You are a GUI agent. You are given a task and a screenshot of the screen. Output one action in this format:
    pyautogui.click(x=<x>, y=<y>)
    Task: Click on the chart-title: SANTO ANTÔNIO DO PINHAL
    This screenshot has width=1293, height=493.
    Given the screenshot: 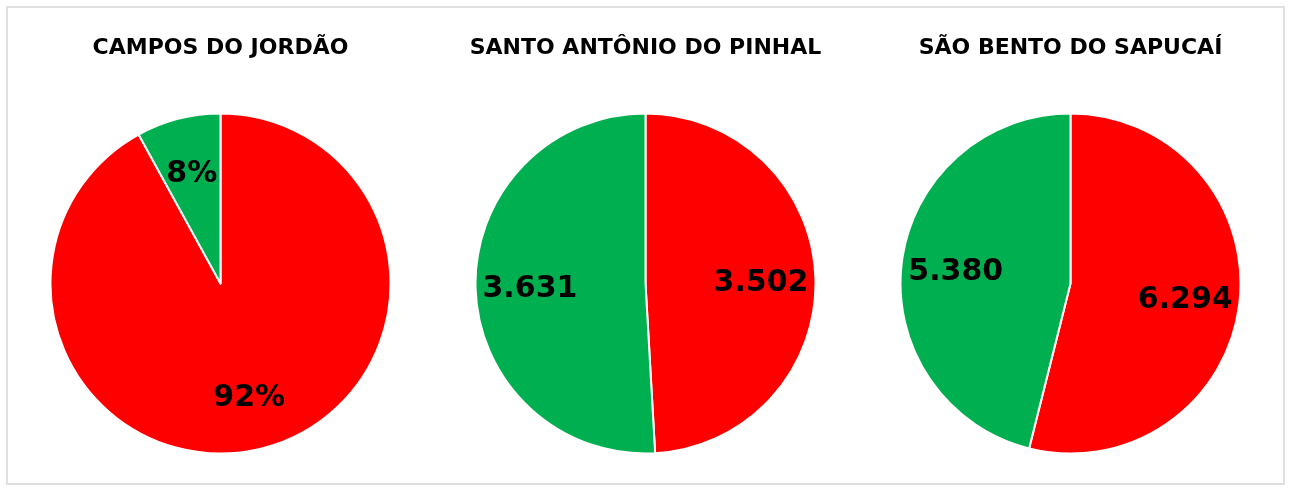 What is the action you would take?
    pyautogui.click(x=645, y=46)
    